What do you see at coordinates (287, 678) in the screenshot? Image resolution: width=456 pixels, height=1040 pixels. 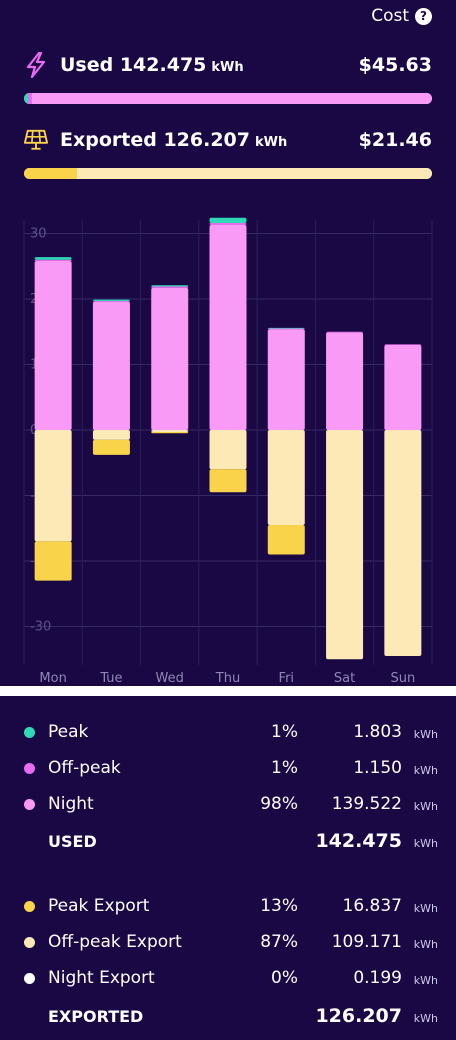 I see `x-tick-label-fri: Fri` at bounding box center [287, 678].